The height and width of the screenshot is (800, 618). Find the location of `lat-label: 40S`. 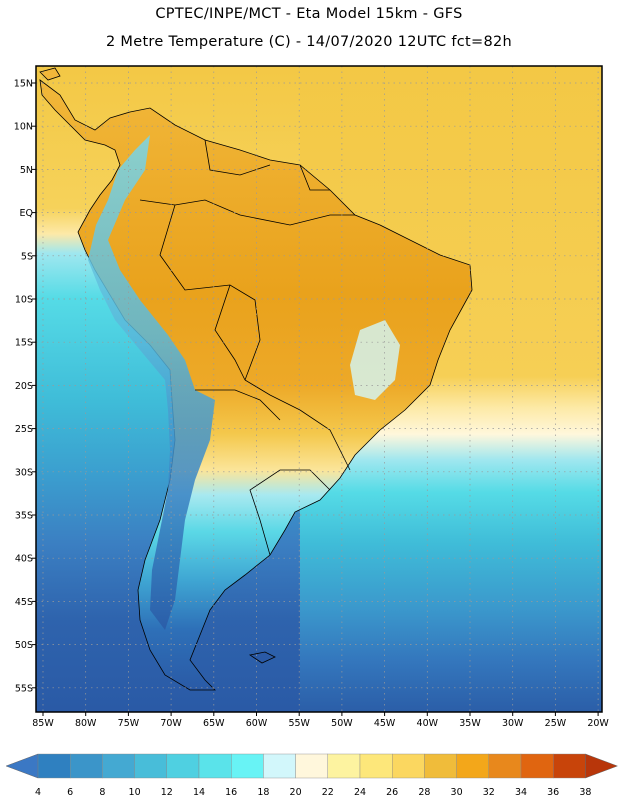

lat-label: 40S is located at coordinates (24, 559).